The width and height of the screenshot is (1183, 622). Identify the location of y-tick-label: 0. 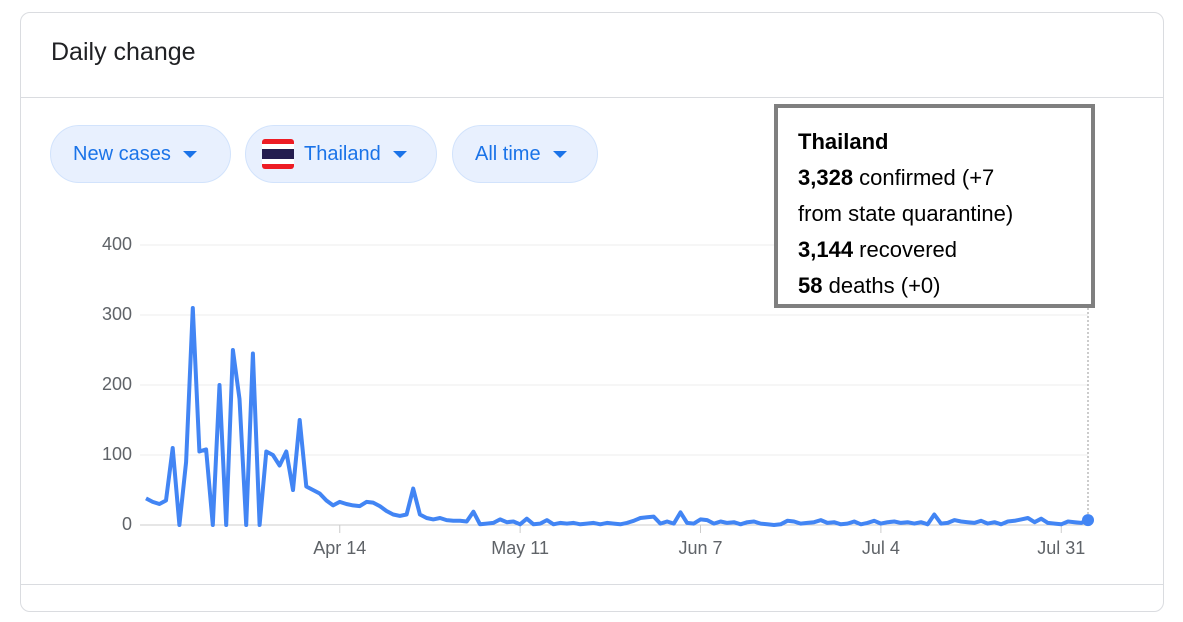
(127, 524).